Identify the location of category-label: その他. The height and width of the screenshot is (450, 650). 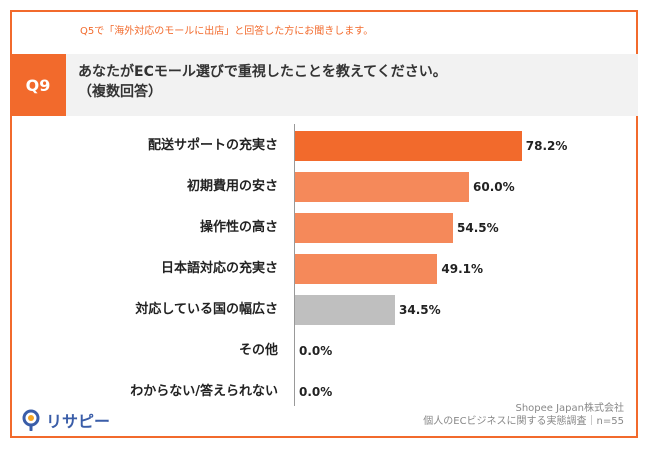
(258, 350).